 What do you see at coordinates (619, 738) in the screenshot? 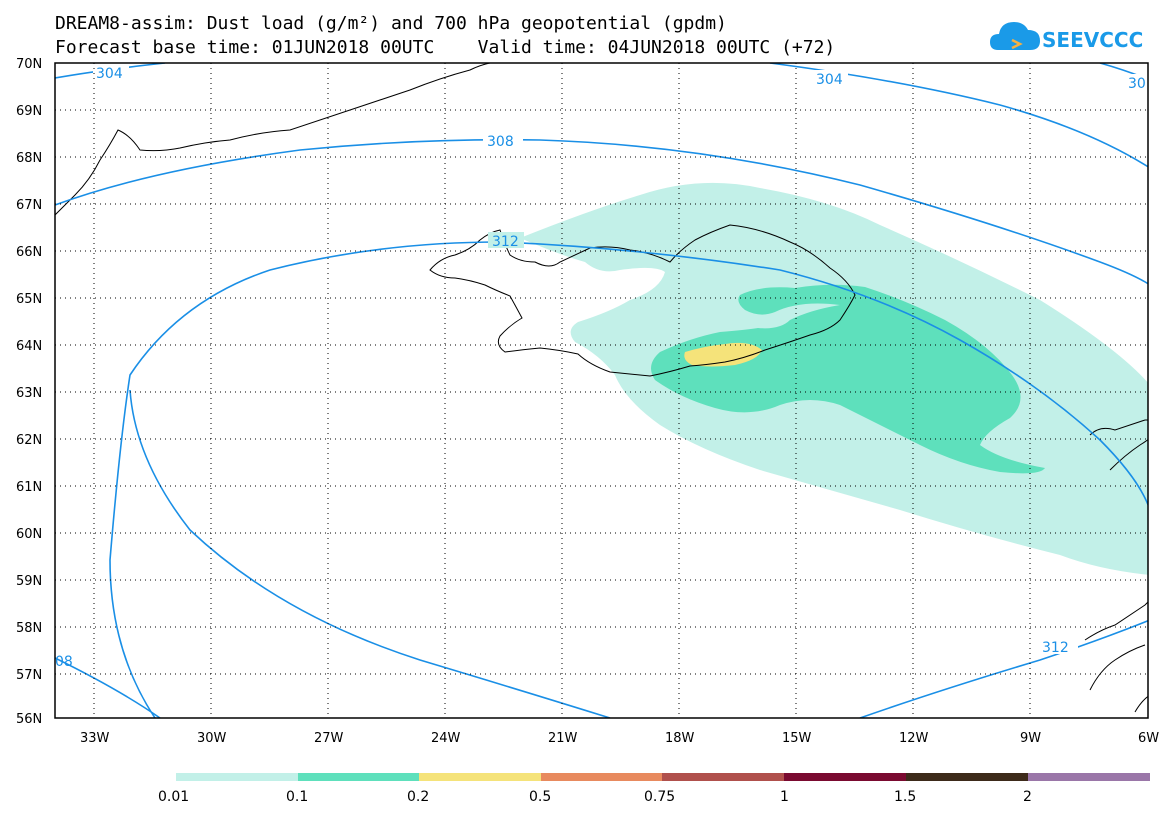
I see `longitude-axis: 33W 30W 27W 24W 21W 18W 15W 12W 9W 6W` at bounding box center [619, 738].